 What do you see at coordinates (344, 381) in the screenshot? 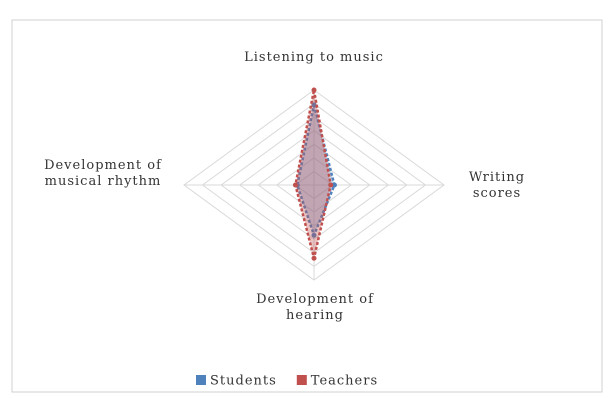
I see `legend-label: Teachers` at bounding box center [344, 381].